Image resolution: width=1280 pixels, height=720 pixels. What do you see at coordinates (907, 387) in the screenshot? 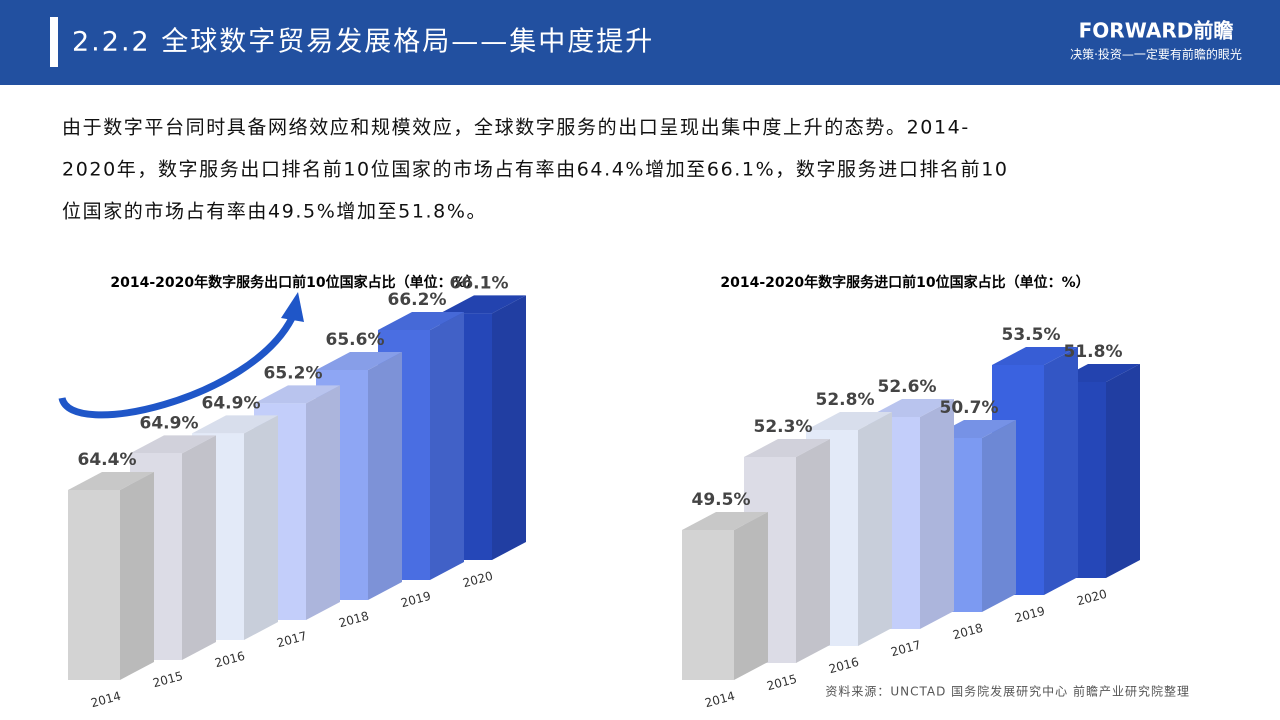
I see `value-label: 52.6%` at bounding box center [907, 387].